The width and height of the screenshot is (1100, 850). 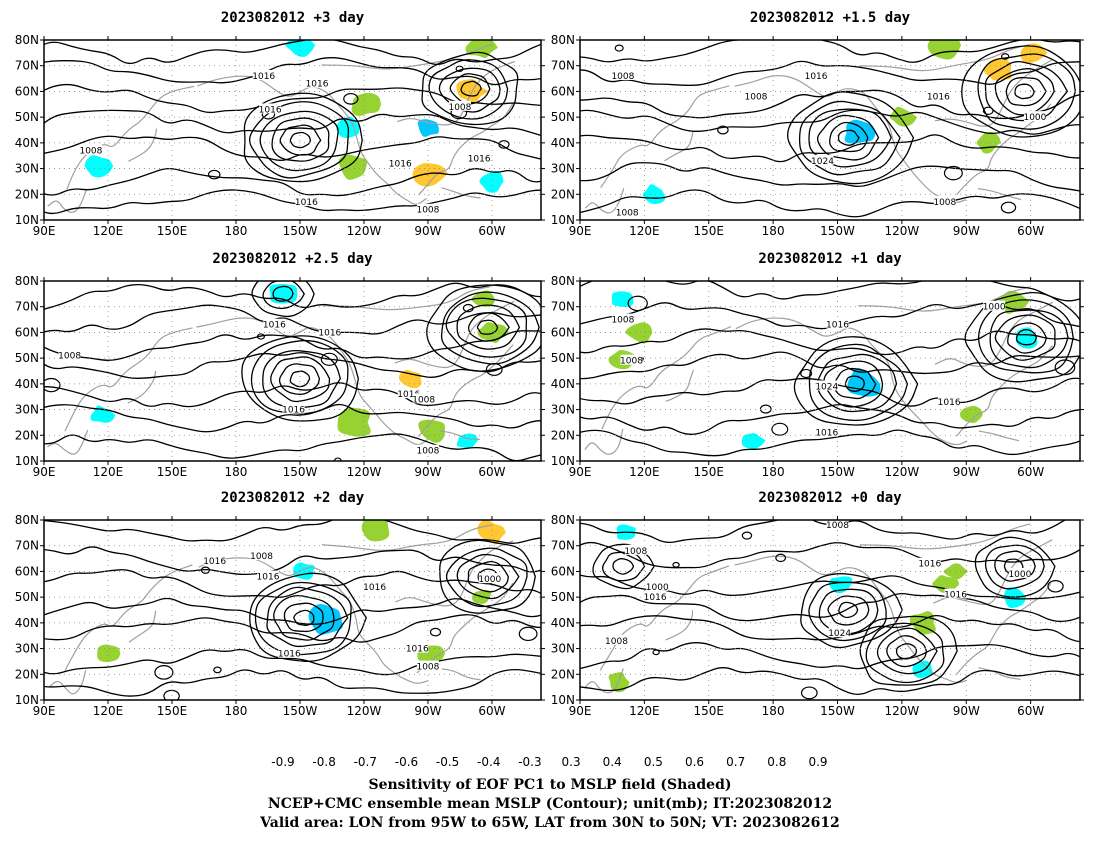 I want to click on lat-tick-label: 10N, so click(x=27, y=220).